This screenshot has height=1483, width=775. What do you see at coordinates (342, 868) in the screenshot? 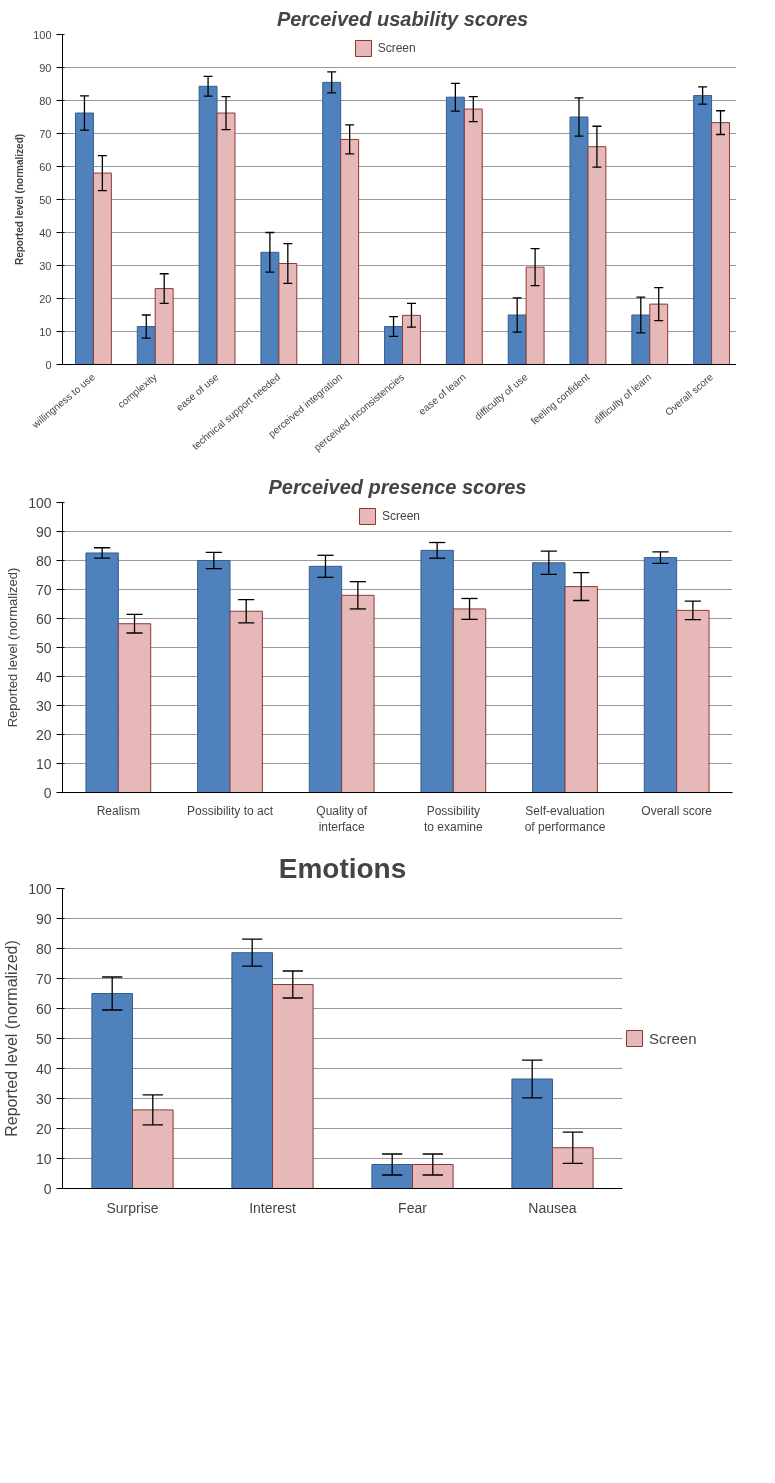
I see `chart-title: Emotions` at bounding box center [342, 868].